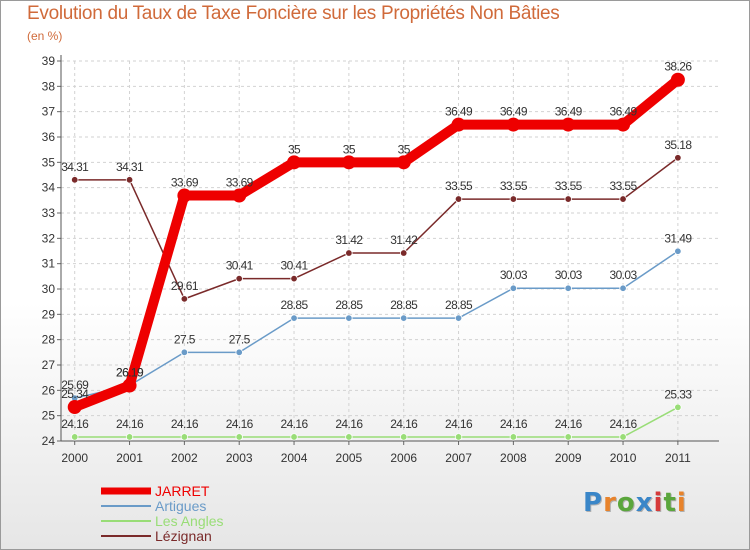 The width and height of the screenshot is (750, 550). What do you see at coordinates (49, 61) in the screenshot?
I see `y-tick-label: 39` at bounding box center [49, 61].